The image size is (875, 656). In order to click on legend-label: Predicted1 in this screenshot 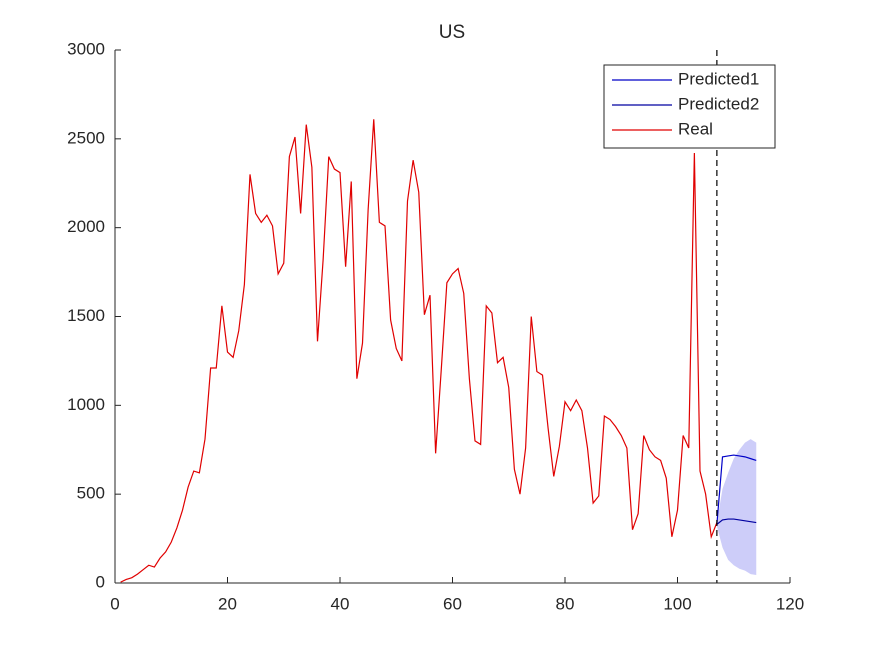, I will do `click(718, 78)`.